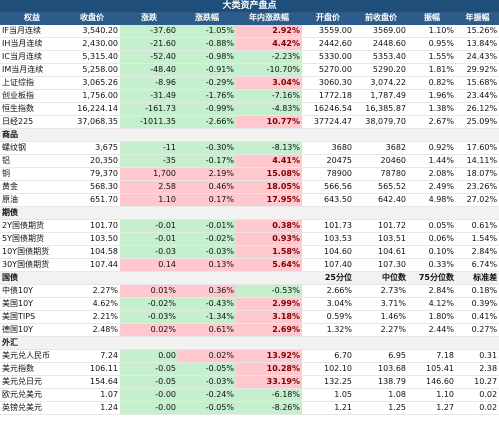 Image resolution: width=499 pixels, height=426 pixels. What do you see at coordinates (207, 187) in the screenshot?
I see `cell-value: 0.46%` at bounding box center [207, 187].